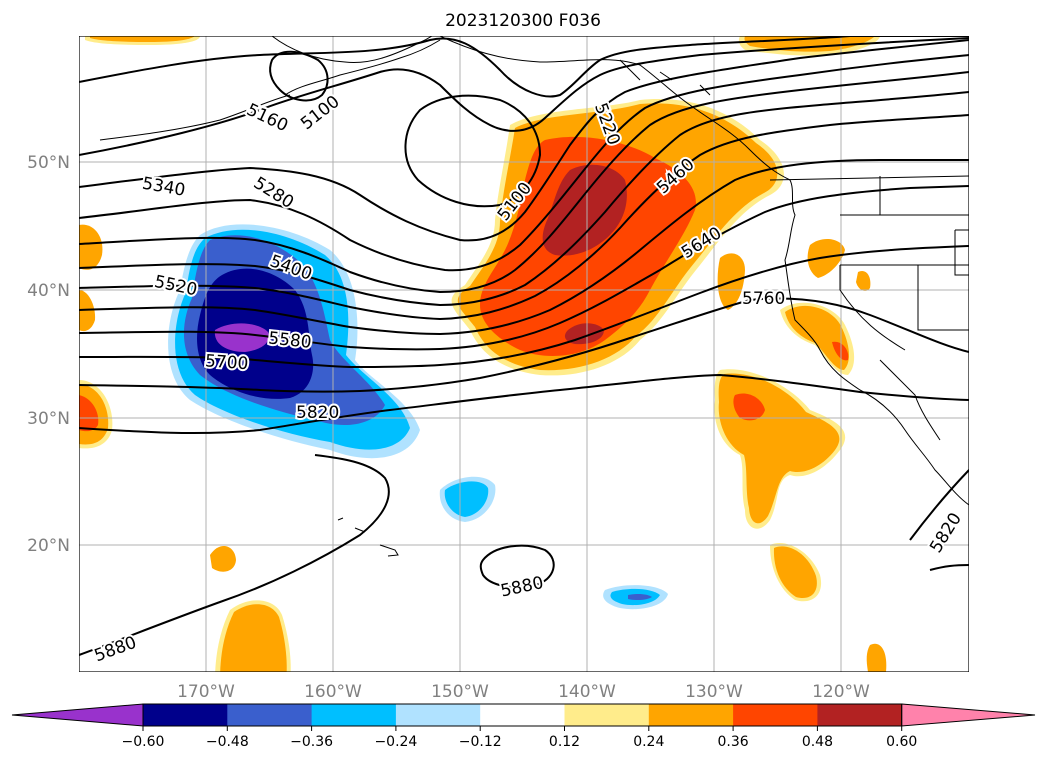  I want to click on lon-label: 140°W, so click(587, 692).